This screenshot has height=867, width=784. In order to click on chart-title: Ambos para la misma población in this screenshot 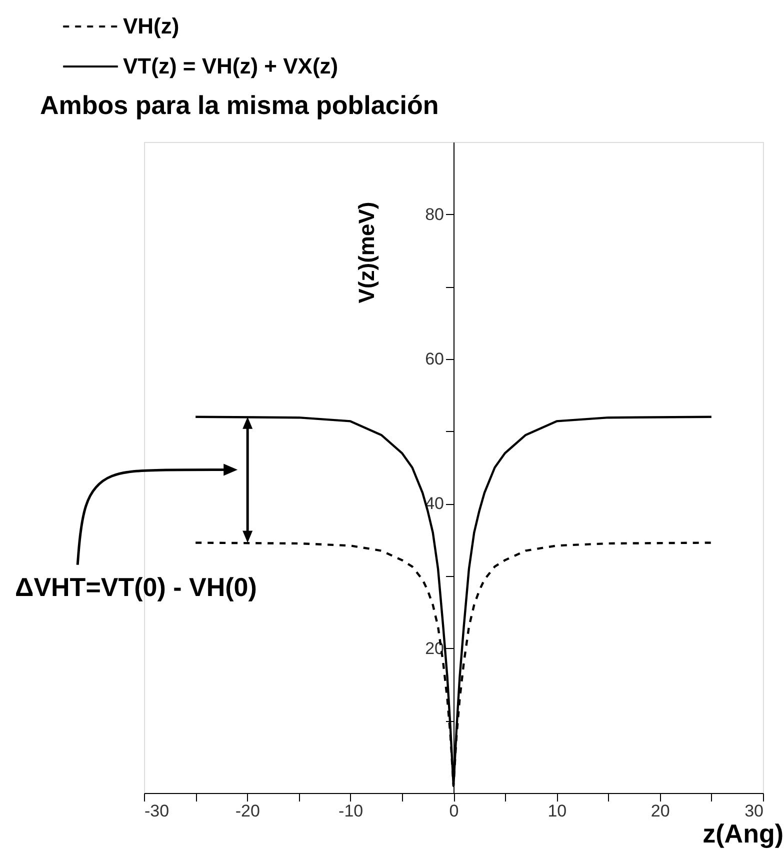, I will do `click(239, 105)`.